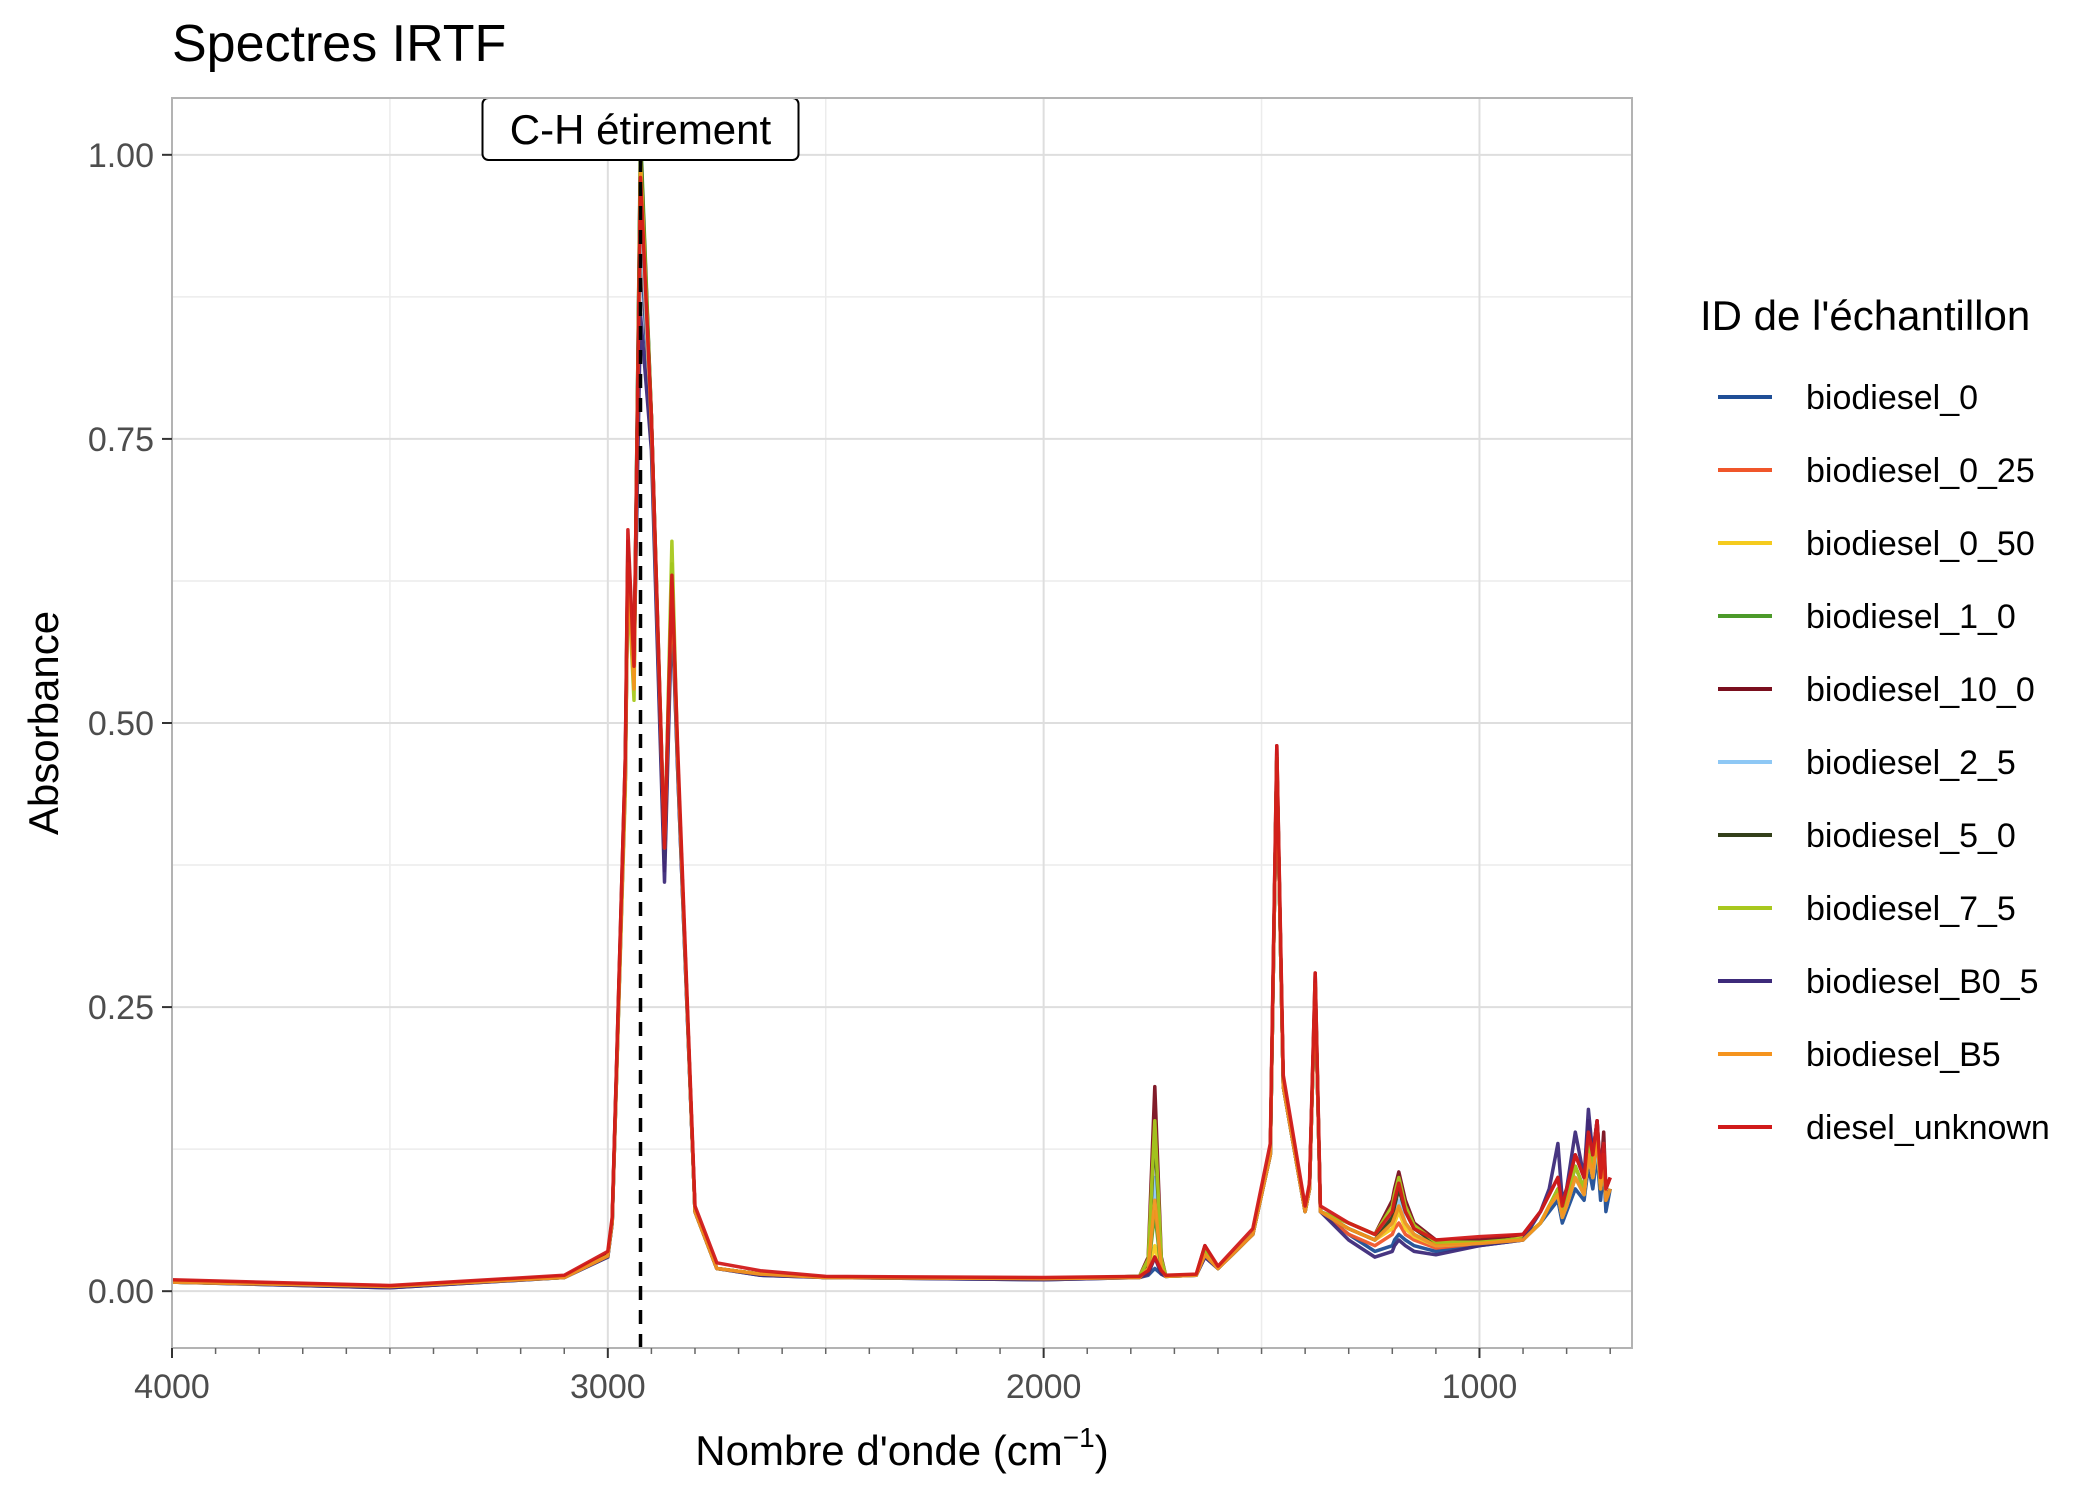 The height and width of the screenshot is (1500, 2100). What do you see at coordinates (1920, 471) in the screenshot?
I see `legend-entry-label: biodiesel_0_25` at bounding box center [1920, 471].